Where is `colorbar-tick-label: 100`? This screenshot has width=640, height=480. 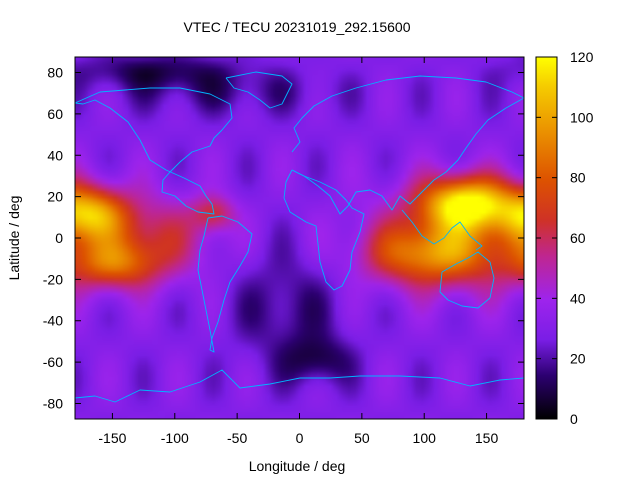
colorbar-tick-label: 100 is located at coordinates (582, 117).